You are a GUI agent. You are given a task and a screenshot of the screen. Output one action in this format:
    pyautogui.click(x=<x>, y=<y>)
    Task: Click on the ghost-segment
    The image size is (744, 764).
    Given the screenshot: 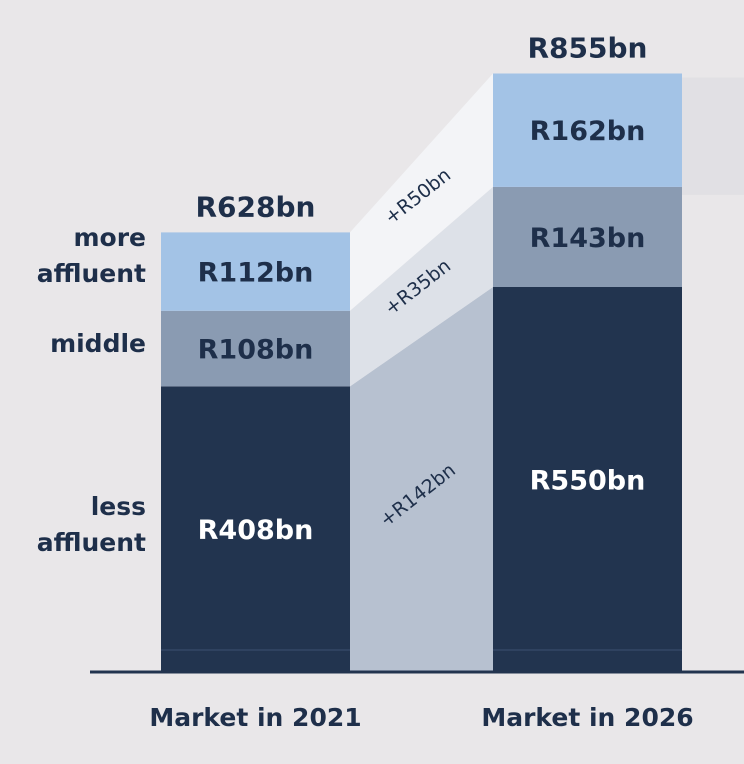 What is the action you would take?
    pyautogui.click(x=713, y=136)
    